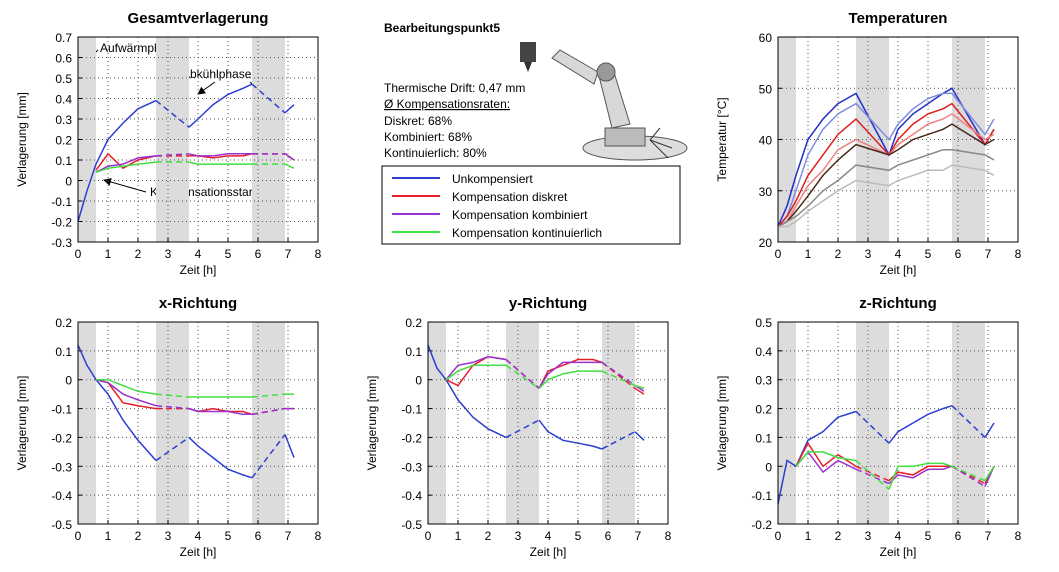 The image size is (1059, 572). Describe the element at coordinates (428, 137) in the screenshot. I see `info-line: Kombiniert: 68%` at that location.